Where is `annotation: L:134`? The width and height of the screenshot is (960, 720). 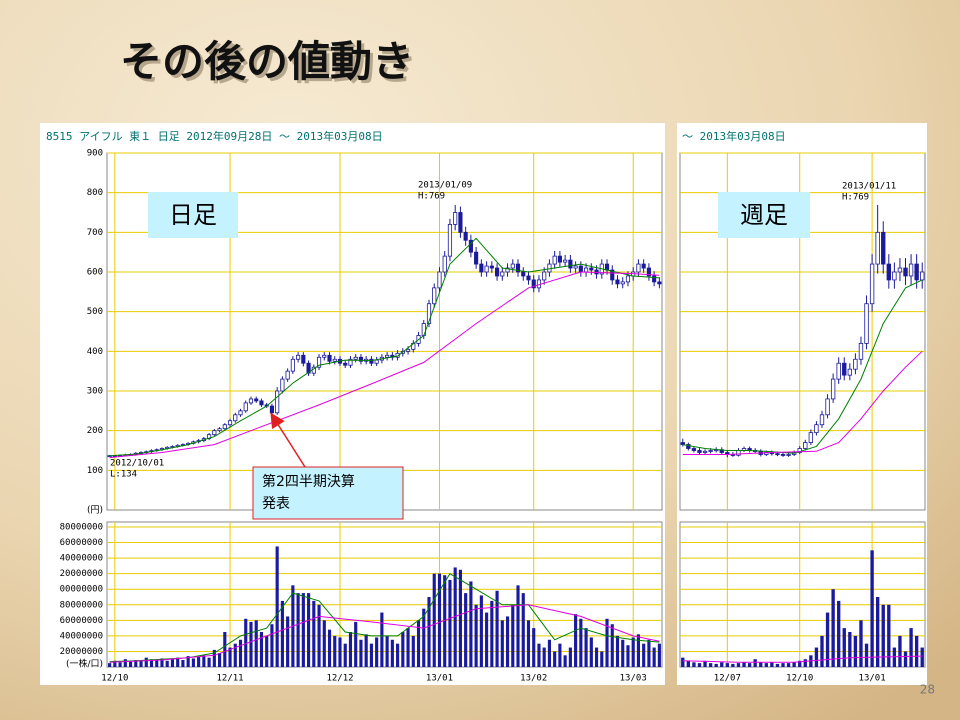 annotation: L:134 is located at coordinates (123, 475).